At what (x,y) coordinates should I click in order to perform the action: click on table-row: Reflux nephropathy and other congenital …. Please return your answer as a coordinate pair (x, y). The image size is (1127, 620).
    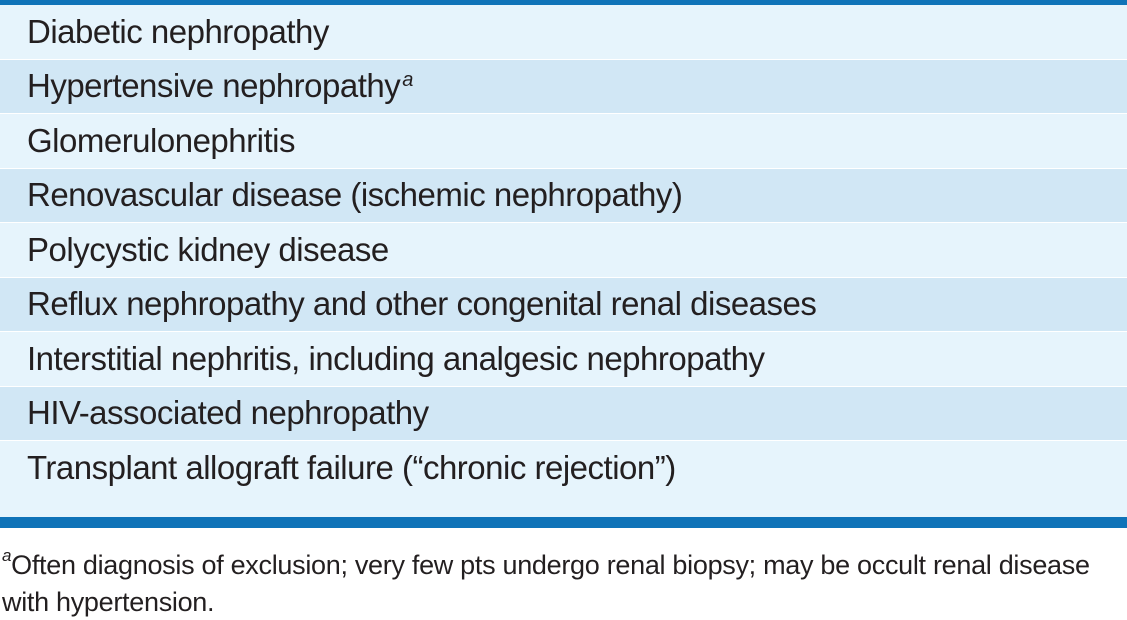
    Looking at the image, I should click on (563, 304).